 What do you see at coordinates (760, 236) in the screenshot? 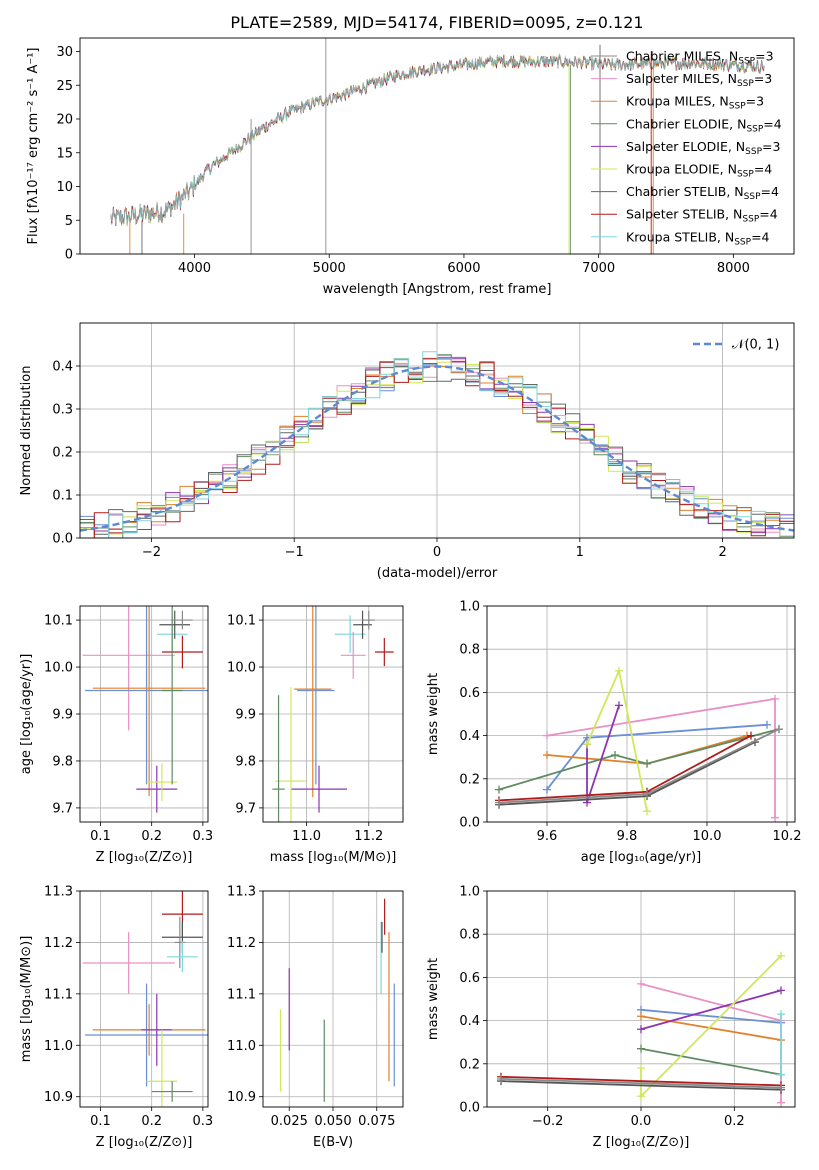
I see `legend-text: =4` at bounding box center [760, 236].